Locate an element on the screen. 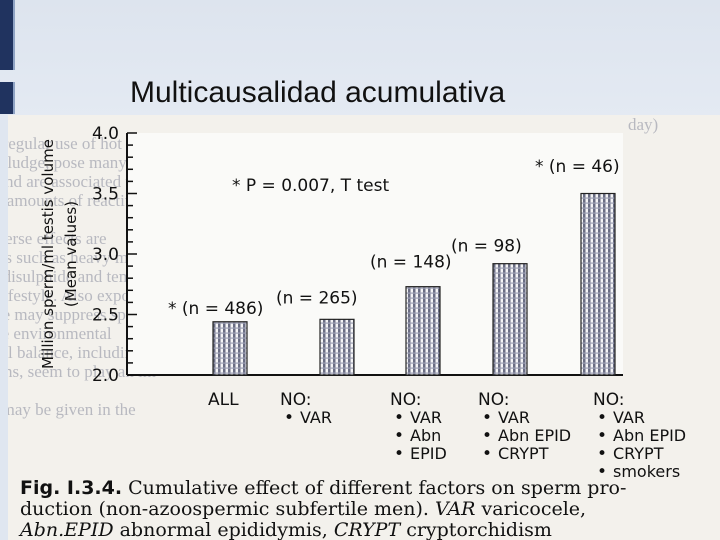  y-tick-label: 3.5 is located at coordinates (105, 195).